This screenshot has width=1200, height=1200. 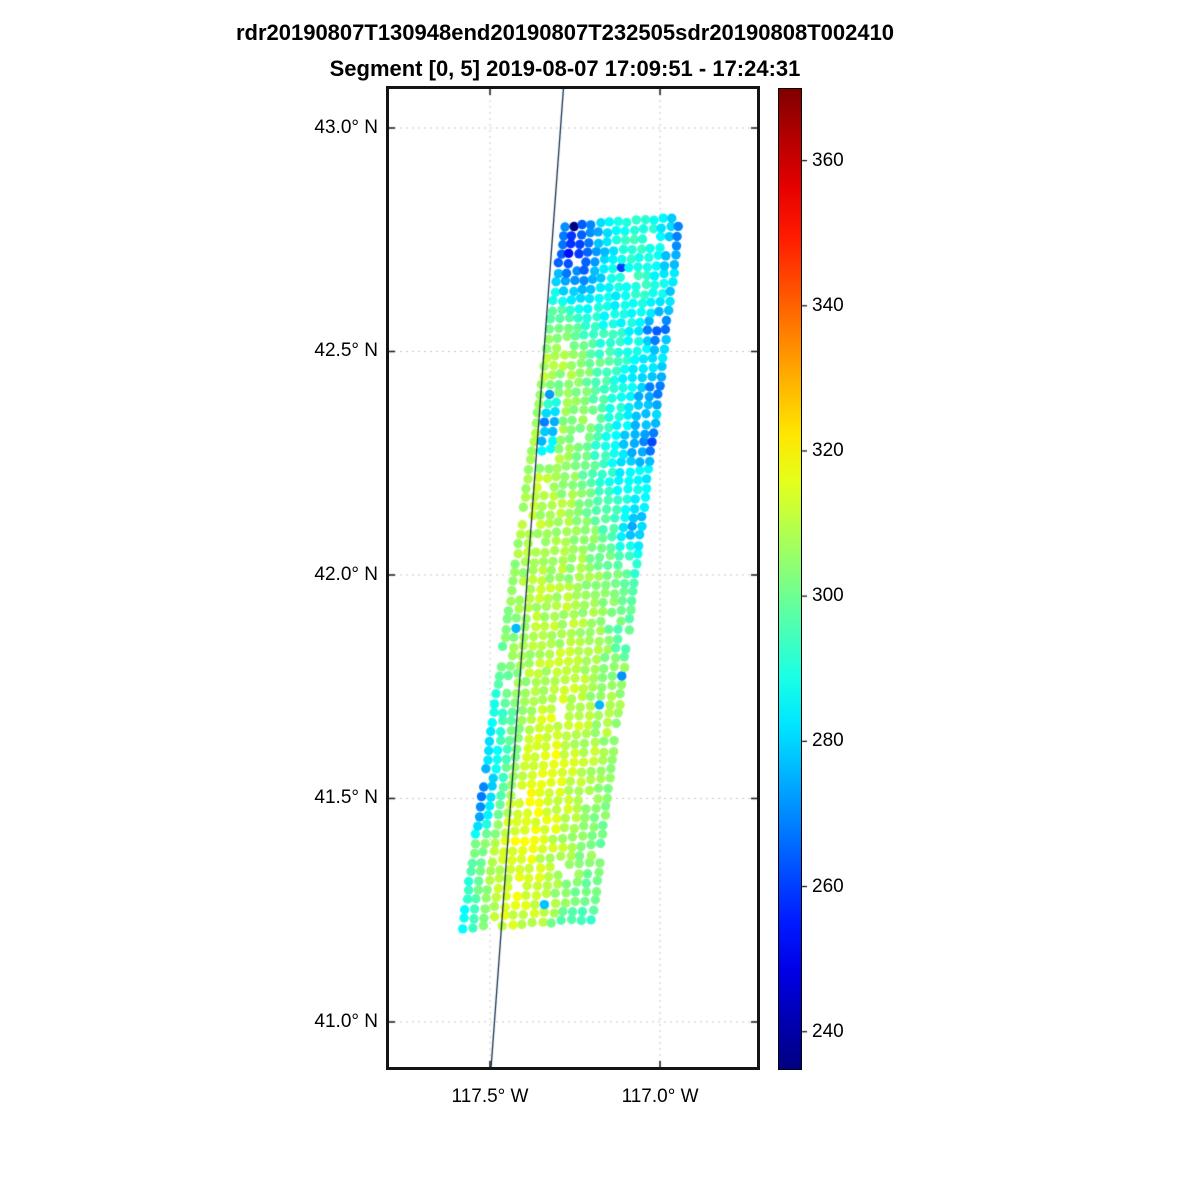 What do you see at coordinates (346, 798) in the screenshot?
I see `lat-tick-label: 41.5° N` at bounding box center [346, 798].